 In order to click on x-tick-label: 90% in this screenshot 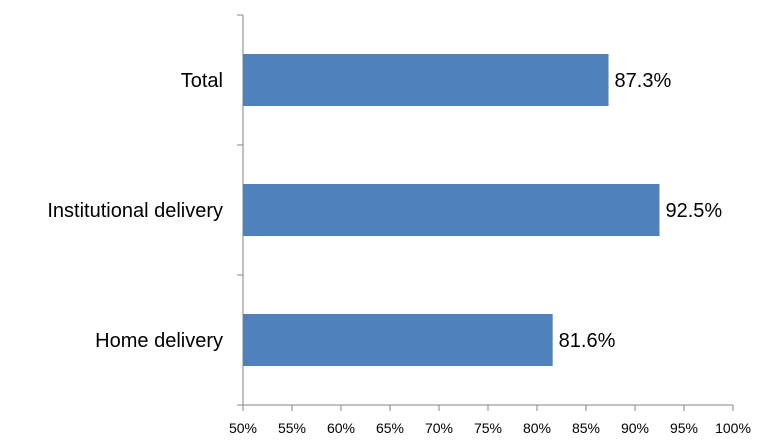, I will do `click(635, 428)`.